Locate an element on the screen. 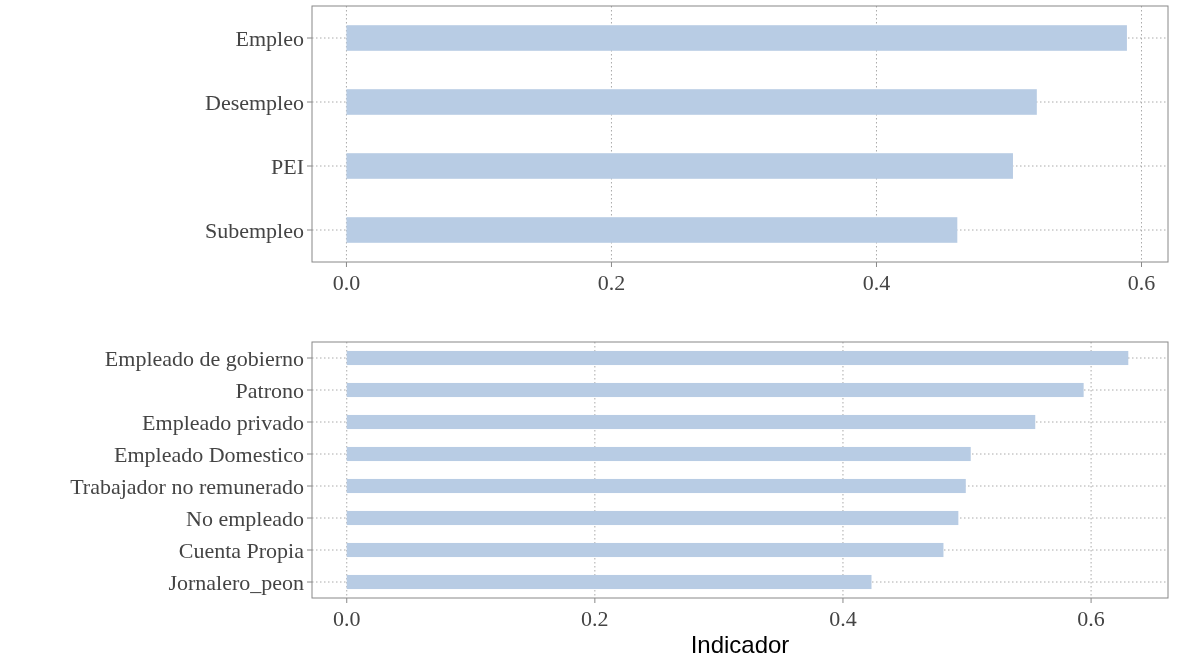 This screenshot has width=1188, height=656. y-tick-label: Cuenta Propia is located at coordinates (241, 550).